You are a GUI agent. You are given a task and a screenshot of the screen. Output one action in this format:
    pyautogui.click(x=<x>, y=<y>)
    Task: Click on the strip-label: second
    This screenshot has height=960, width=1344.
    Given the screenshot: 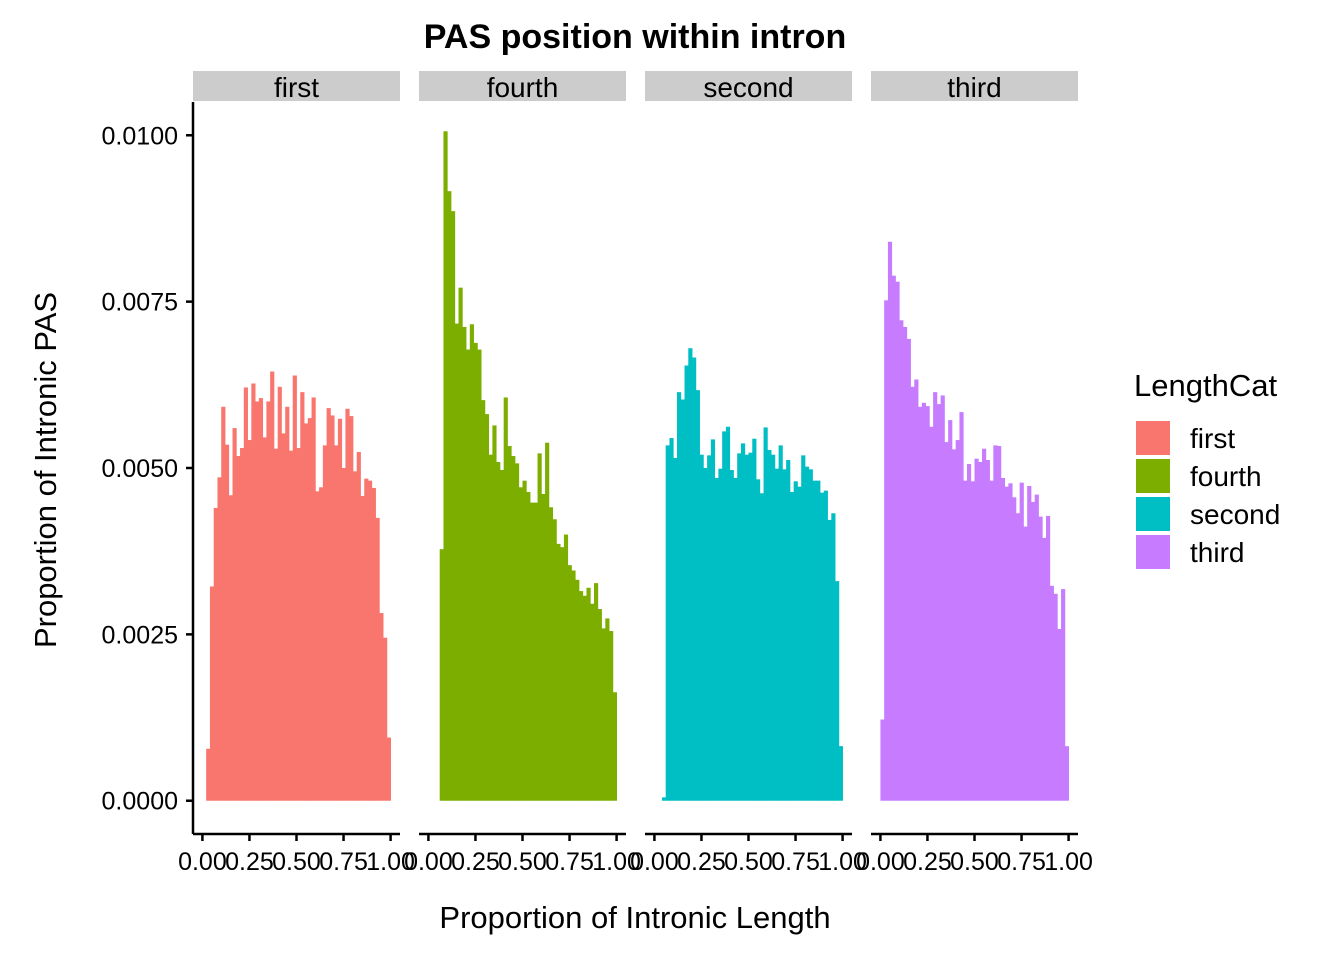 What is the action you would take?
    pyautogui.click(x=748, y=87)
    